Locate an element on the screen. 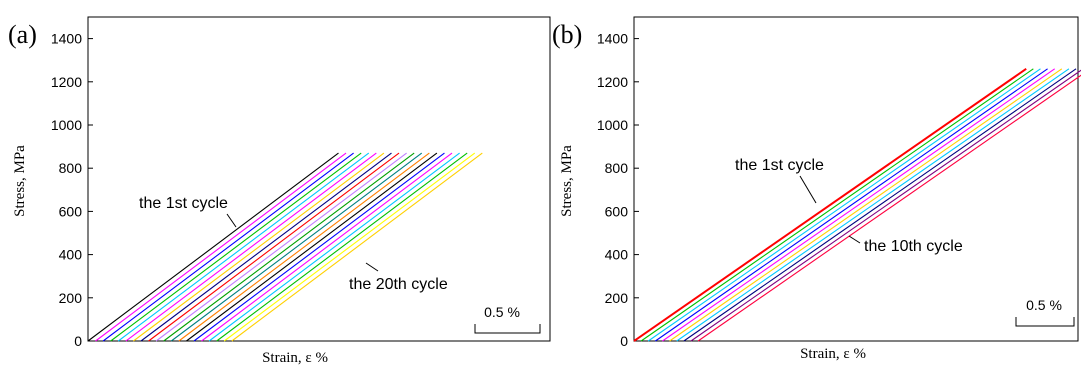  panel-a-annotation-last-cycle: the 20th cycle is located at coordinates (398, 284).